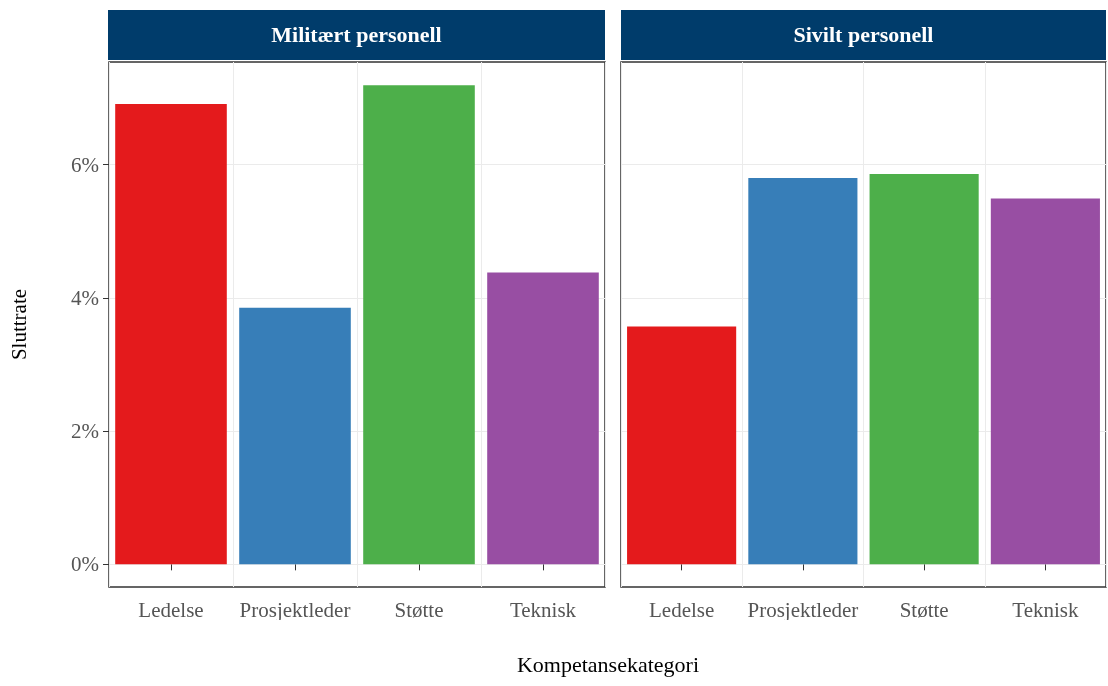 The image size is (1108, 686). I want to click on chart-title: Militært personell, so click(356, 35).